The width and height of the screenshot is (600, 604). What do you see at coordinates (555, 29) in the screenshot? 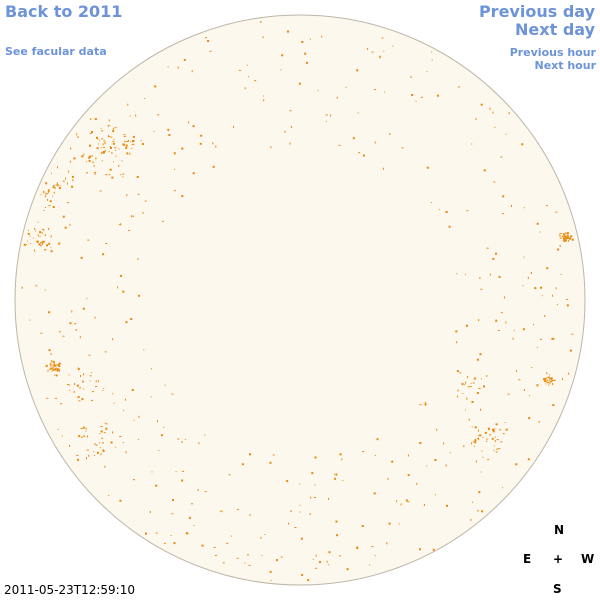
I see `next-day-link: Next day` at bounding box center [555, 29].